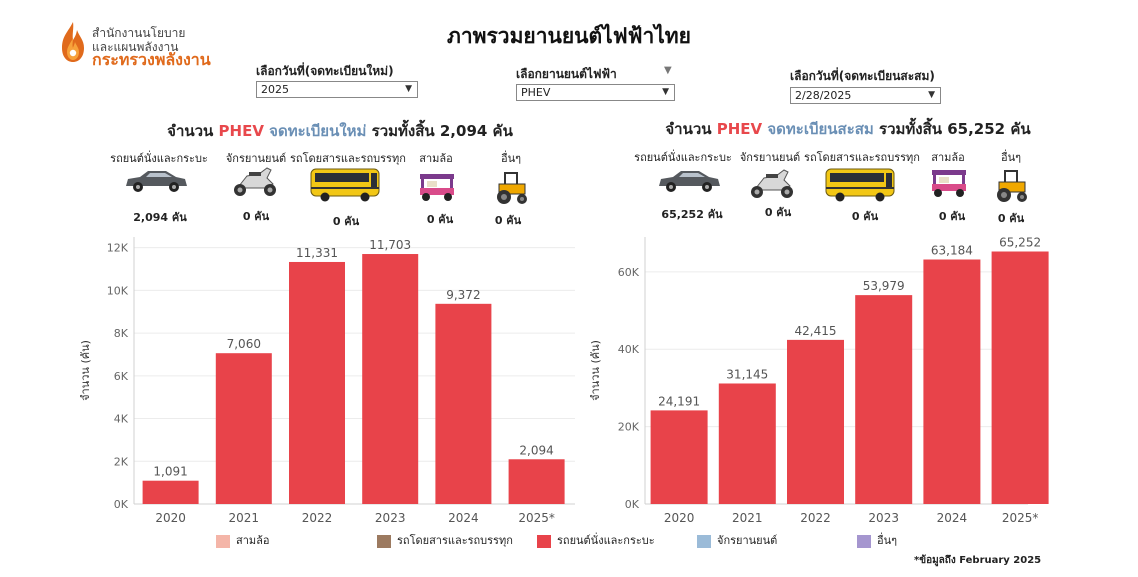 Image resolution: width=1138 pixels, height=577 pixels. Describe the element at coordinates (243, 540) in the screenshot. I see `legend-item-tuktuk: สามล้อ` at that location.